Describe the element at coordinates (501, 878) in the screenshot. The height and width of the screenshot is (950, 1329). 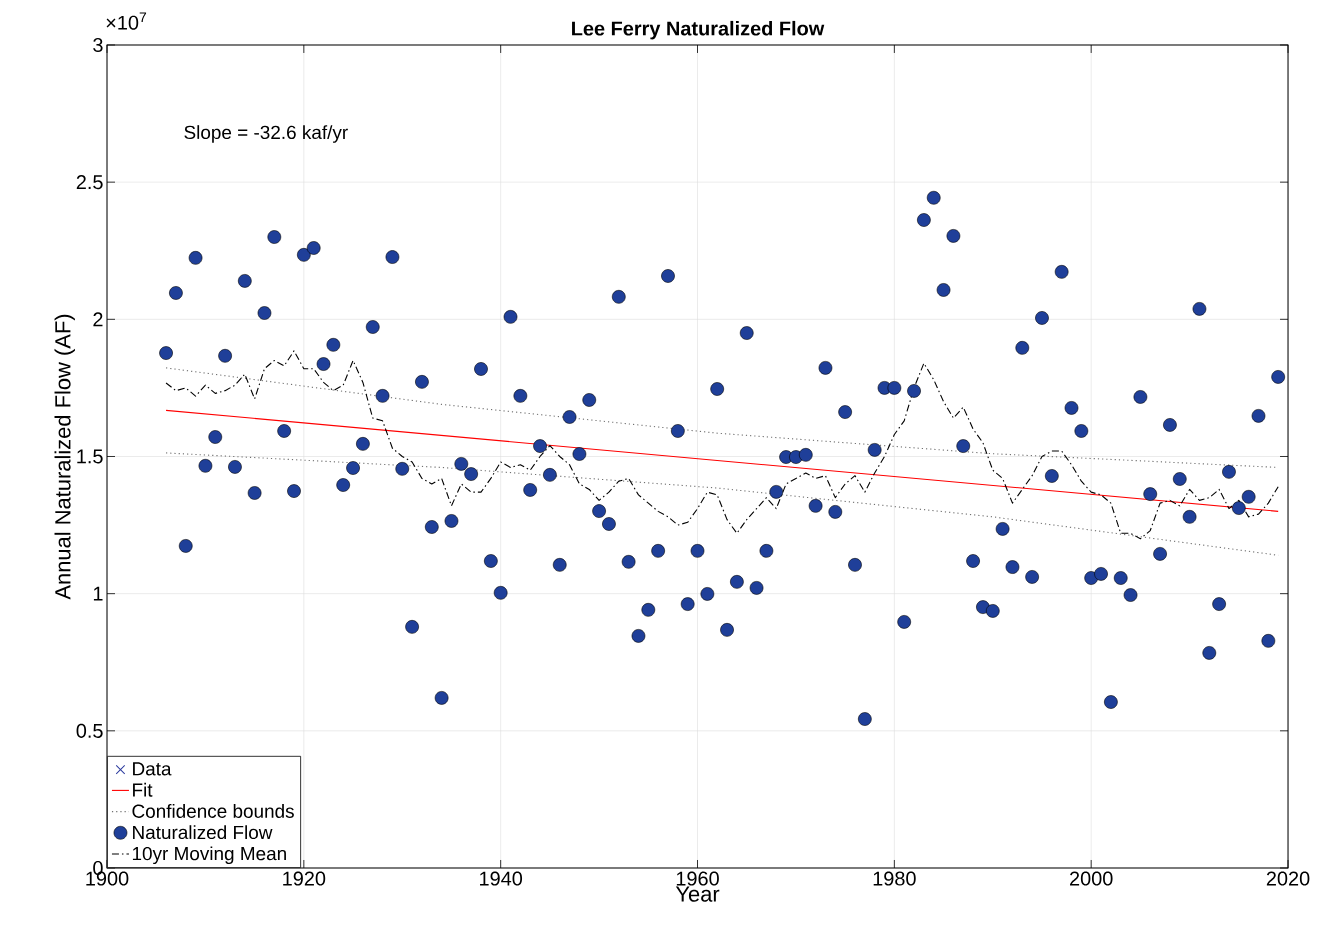
I see `x-tick-label: 1940` at that location.